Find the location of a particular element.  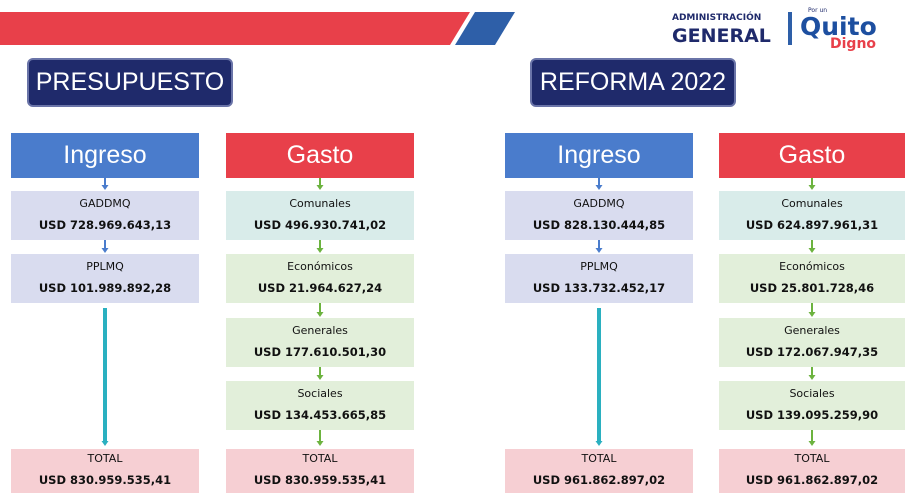

expense-item: Sociales USD 134.453.665,85 is located at coordinates (320, 405).